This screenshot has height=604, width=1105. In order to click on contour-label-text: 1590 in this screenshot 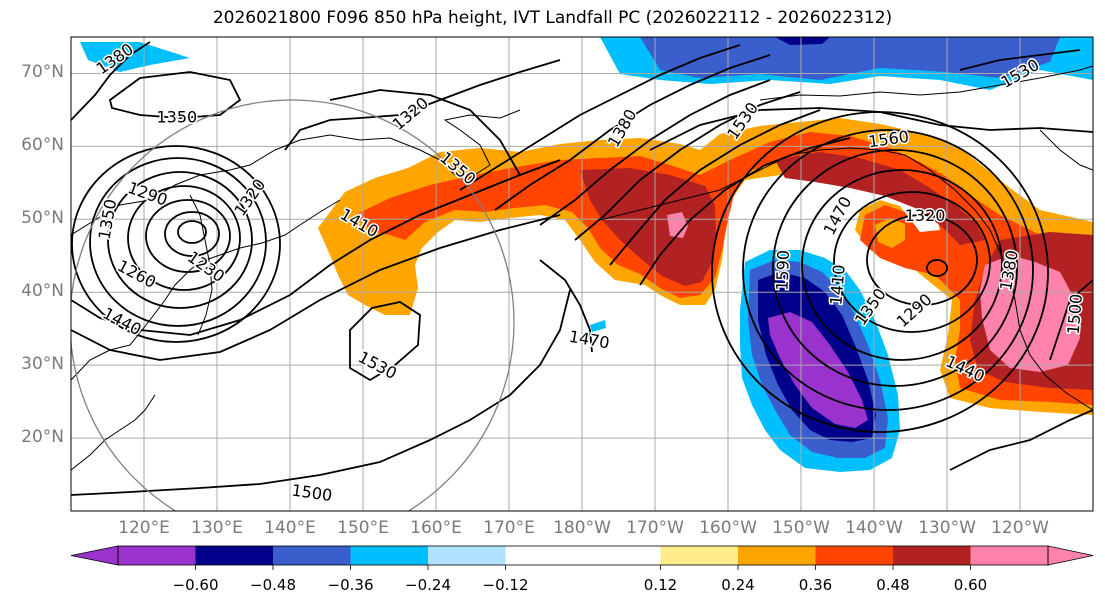, I will do `click(783, 270)`.